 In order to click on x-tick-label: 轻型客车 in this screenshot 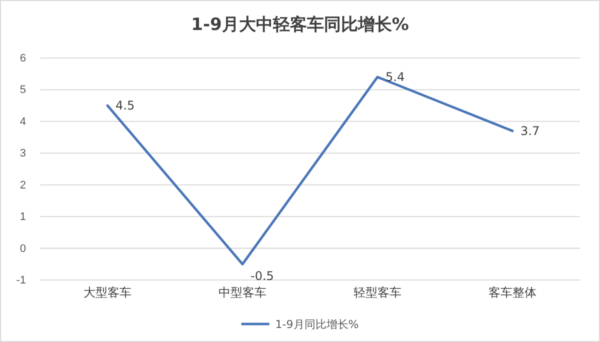, I will do `click(378, 293)`.